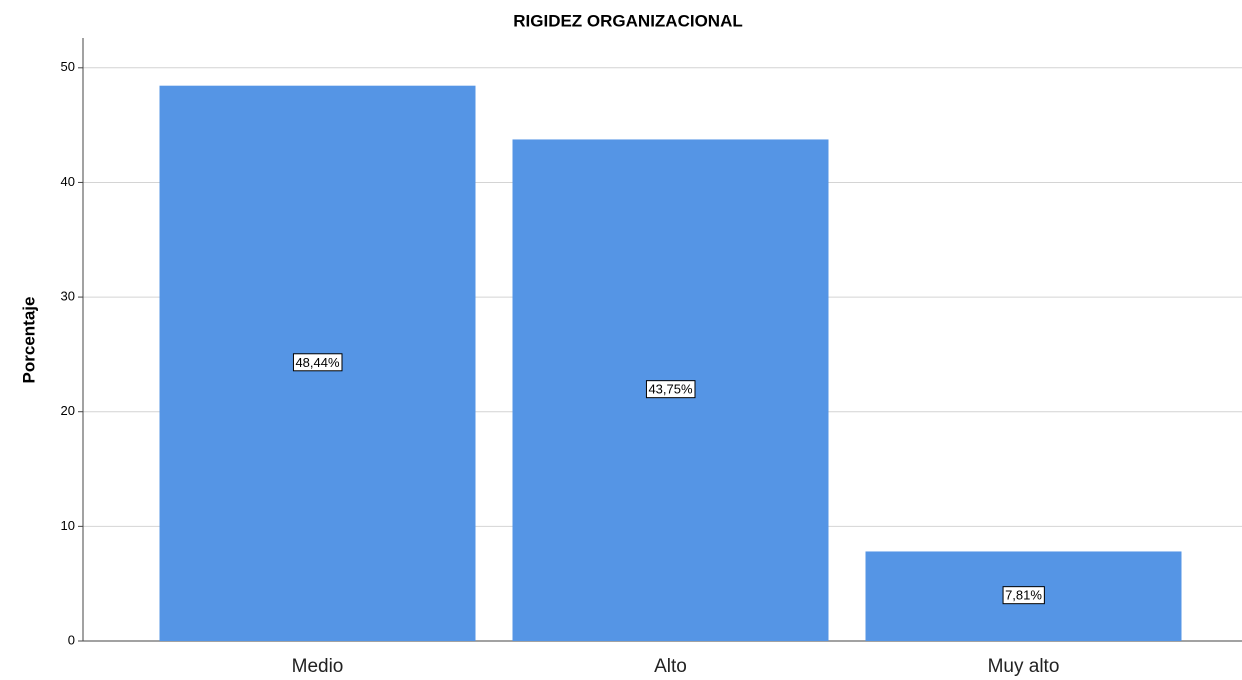 The image size is (1242, 680). What do you see at coordinates (28, 340) in the screenshot?
I see `y-axis-title: Porcentaje` at bounding box center [28, 340].